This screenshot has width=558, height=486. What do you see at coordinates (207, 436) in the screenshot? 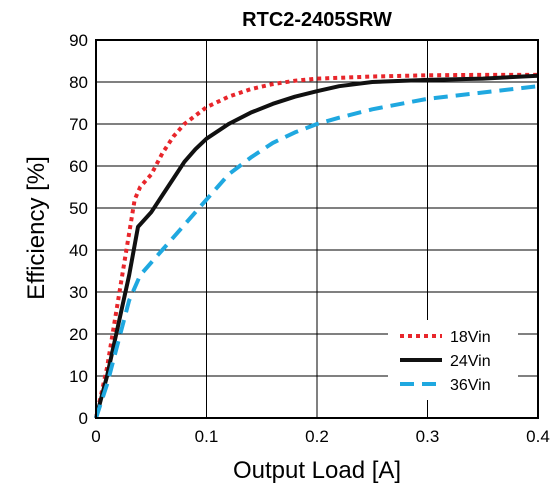
I see `x-tick-label: 0.1` at bounding box center [207, 436].